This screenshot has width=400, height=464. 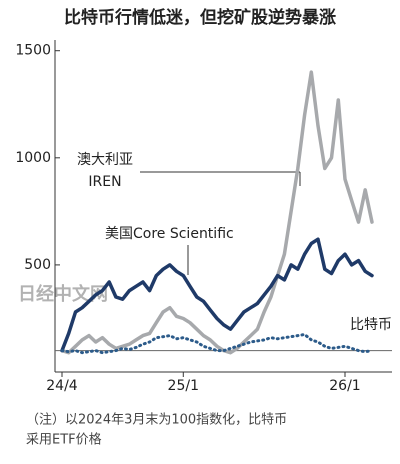 I want to click on watermark: 日经中文网, so click(x=63, y=294).